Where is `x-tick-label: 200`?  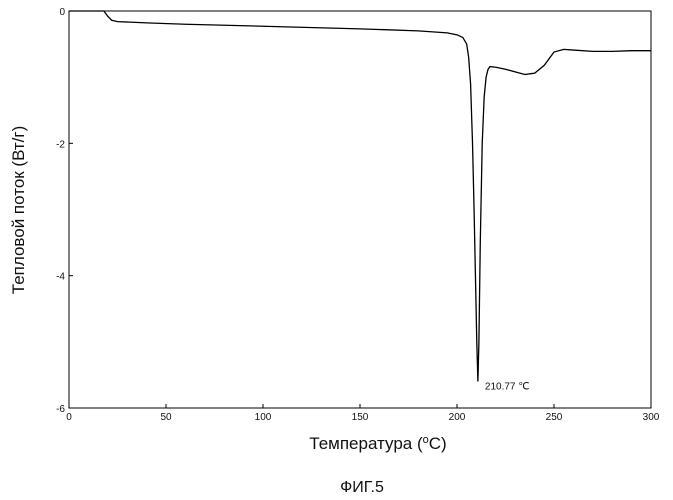 x-tick-label: 200 is located at coordinates (457, 417).